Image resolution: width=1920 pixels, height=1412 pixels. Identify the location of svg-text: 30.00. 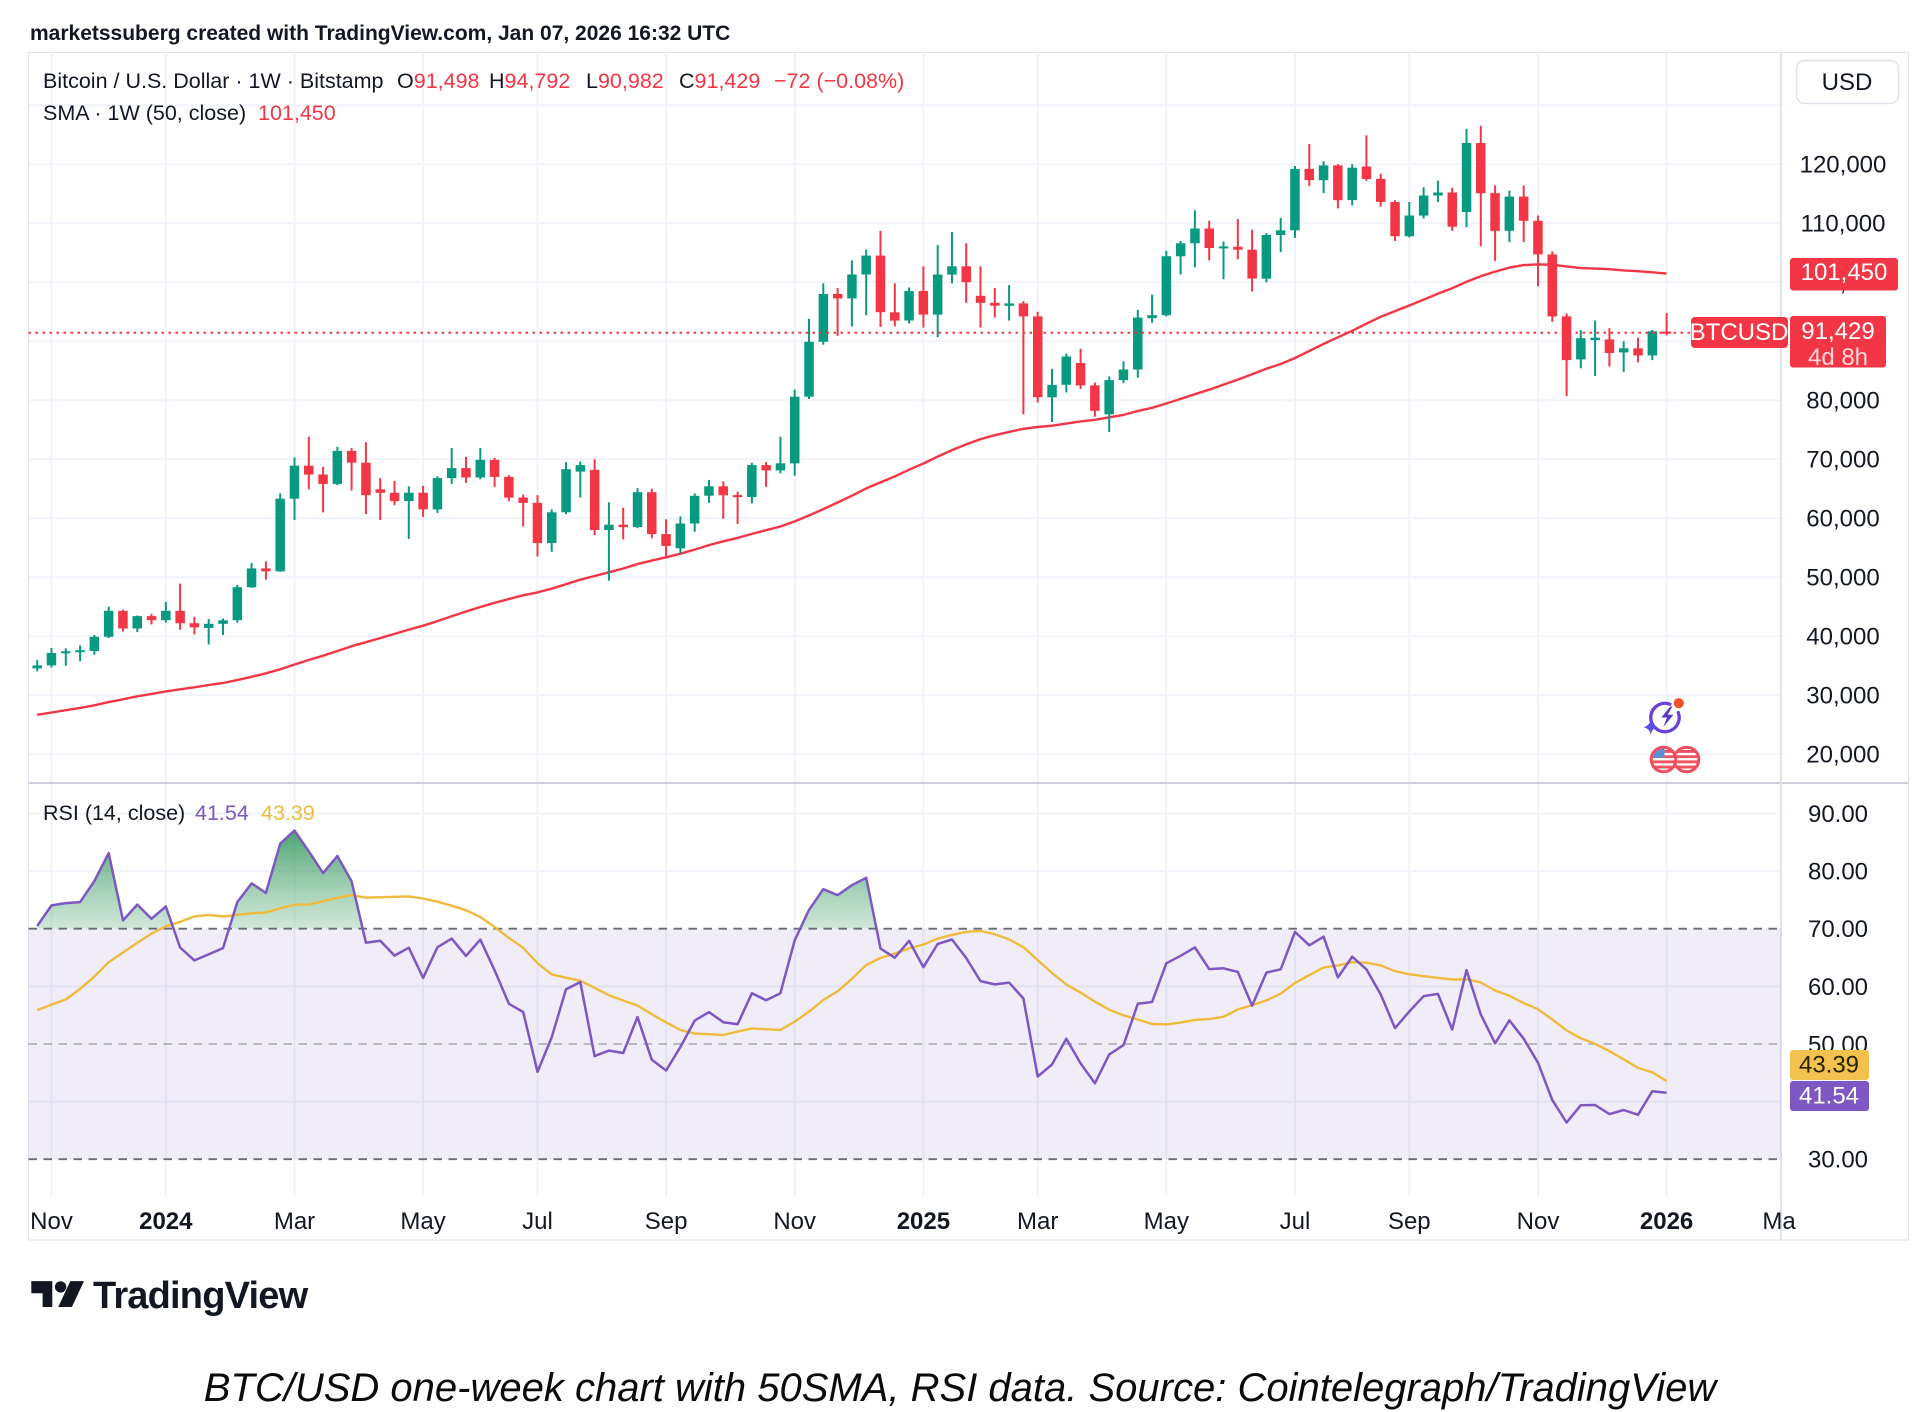
(1838, 1160).